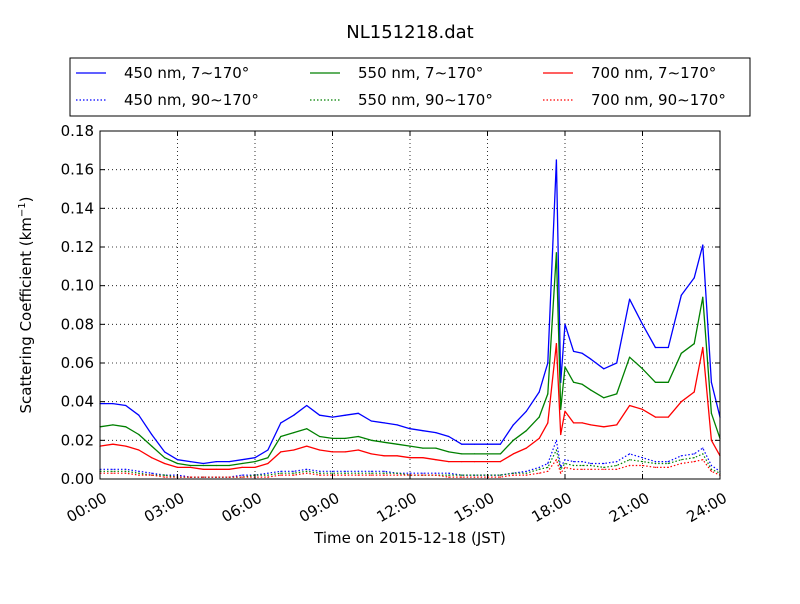  Describe the element at coordinates (26, 199) in the screenshot. I see `y-axis-label-end: )` at that location.